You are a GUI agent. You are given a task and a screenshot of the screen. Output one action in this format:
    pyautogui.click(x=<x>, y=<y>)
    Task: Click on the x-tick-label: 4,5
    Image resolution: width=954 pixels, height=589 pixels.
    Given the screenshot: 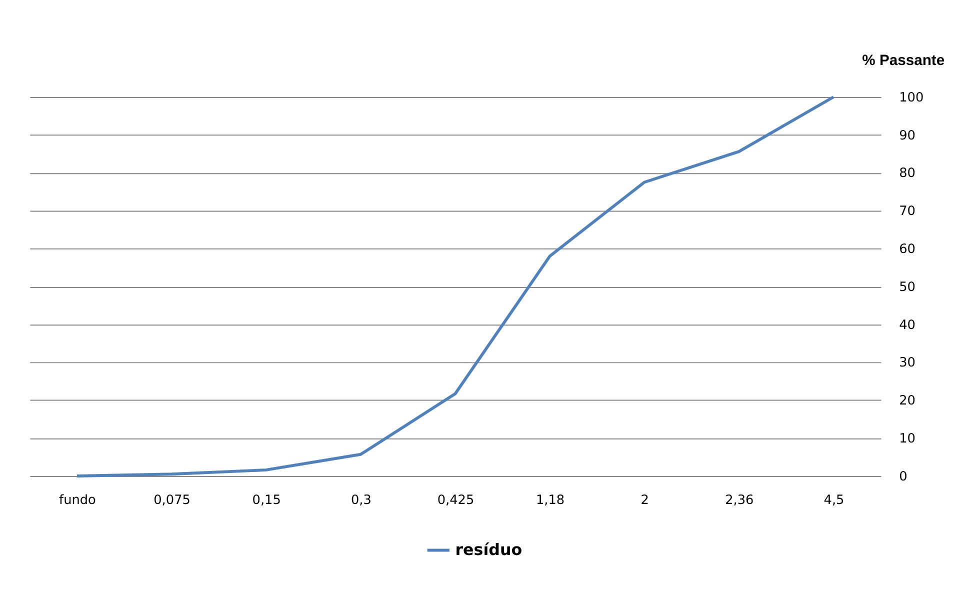 What is the action you would take?
    pyautogui.click(x=834, y=500)
    